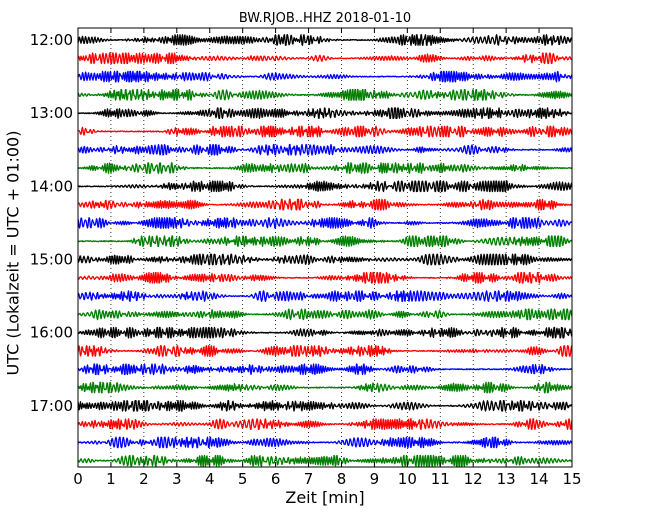 This screenshot has width=650, height=520. I want to click on x-tick-label: 8, so click(342, 479).